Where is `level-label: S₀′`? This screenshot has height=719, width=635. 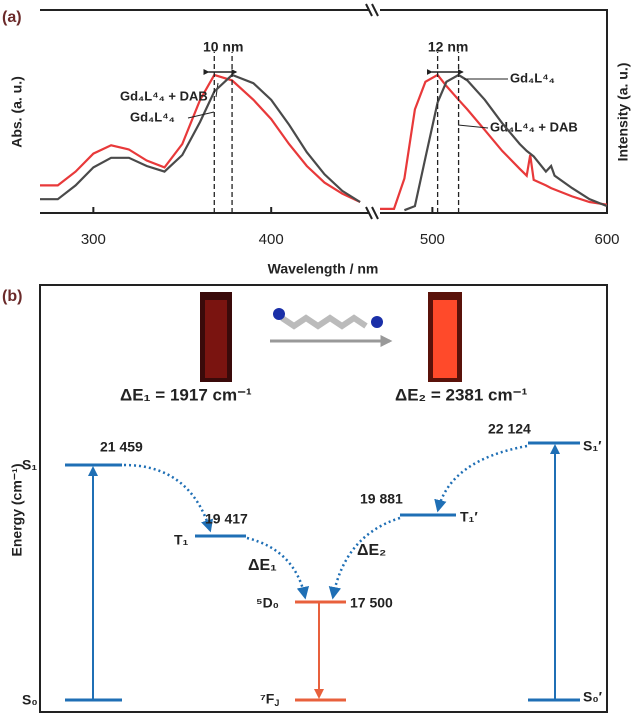 level-label: S₀′ is located at coordinates (593, 697).